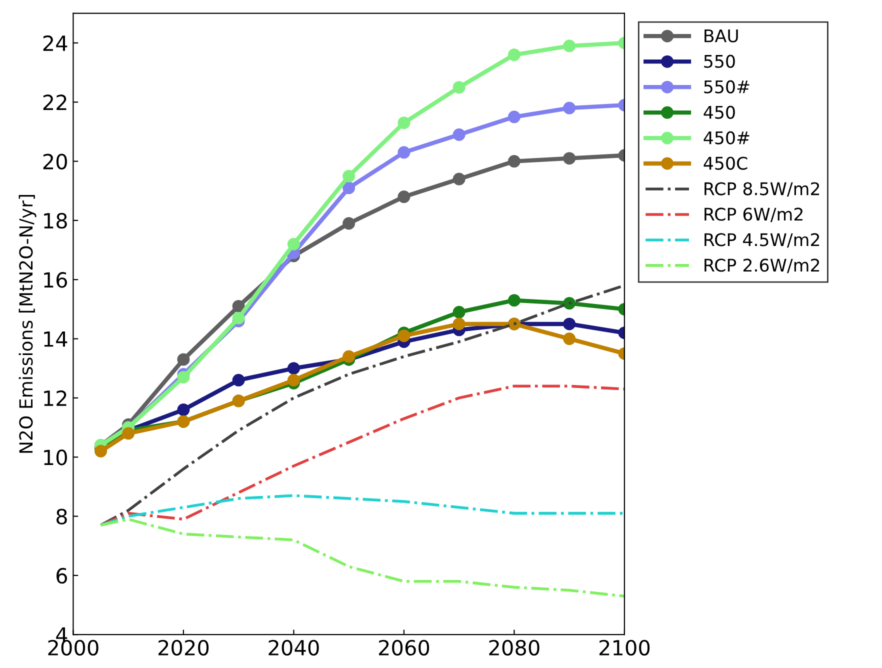 This screenshot has height=668, width=882. Describe the element at coordinates (55, 220) in the screenshot. I see `y-tick-label: 18` at that location.